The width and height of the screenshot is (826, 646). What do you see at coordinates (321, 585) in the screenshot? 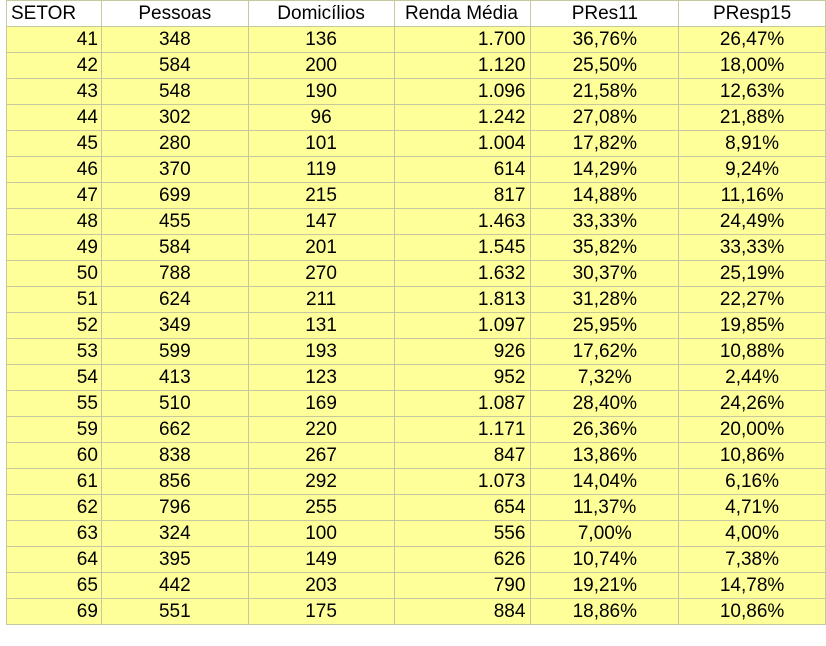
I see `cell-domicilios: 203` at bounding box center [321, 585].